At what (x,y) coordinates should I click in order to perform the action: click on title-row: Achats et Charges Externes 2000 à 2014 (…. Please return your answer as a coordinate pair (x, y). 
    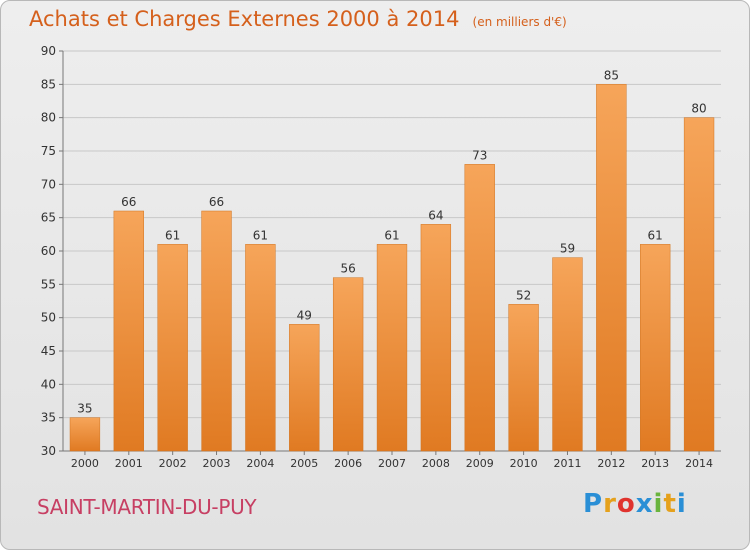
    Looking at the image, I should click on (298, 19).